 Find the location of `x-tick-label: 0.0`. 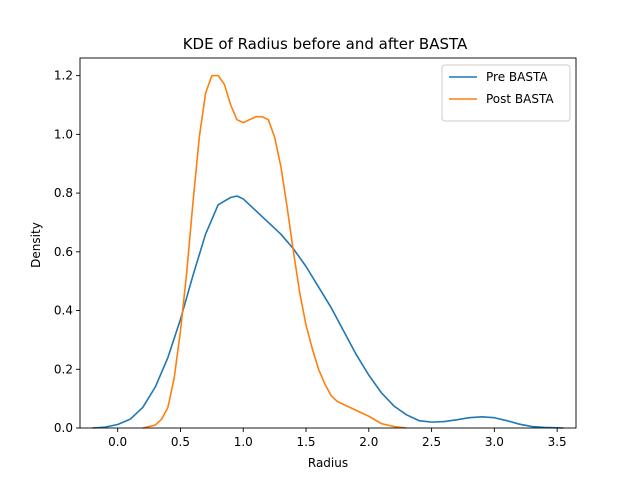

x-tick-label: 0.0 is located at coordinates (117, 442).